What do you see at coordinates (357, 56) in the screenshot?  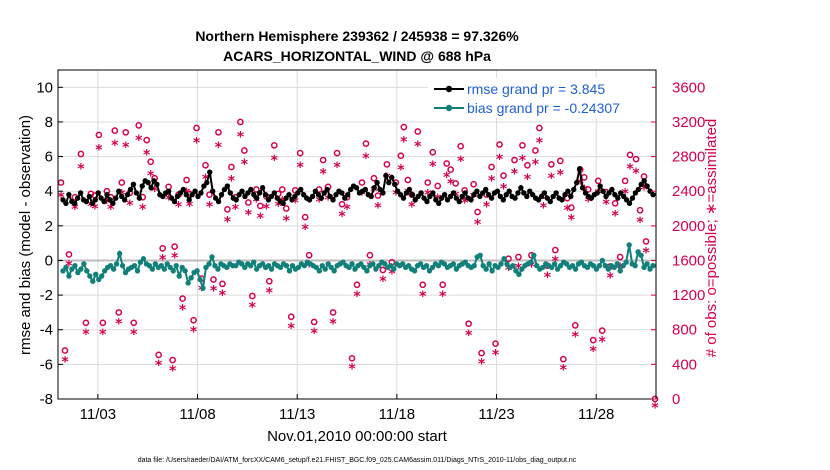 I see `chart-title-line-2: ACARS_HORIZONTAL_WIND @ 688 hPa` at bounding box center [357, 56].